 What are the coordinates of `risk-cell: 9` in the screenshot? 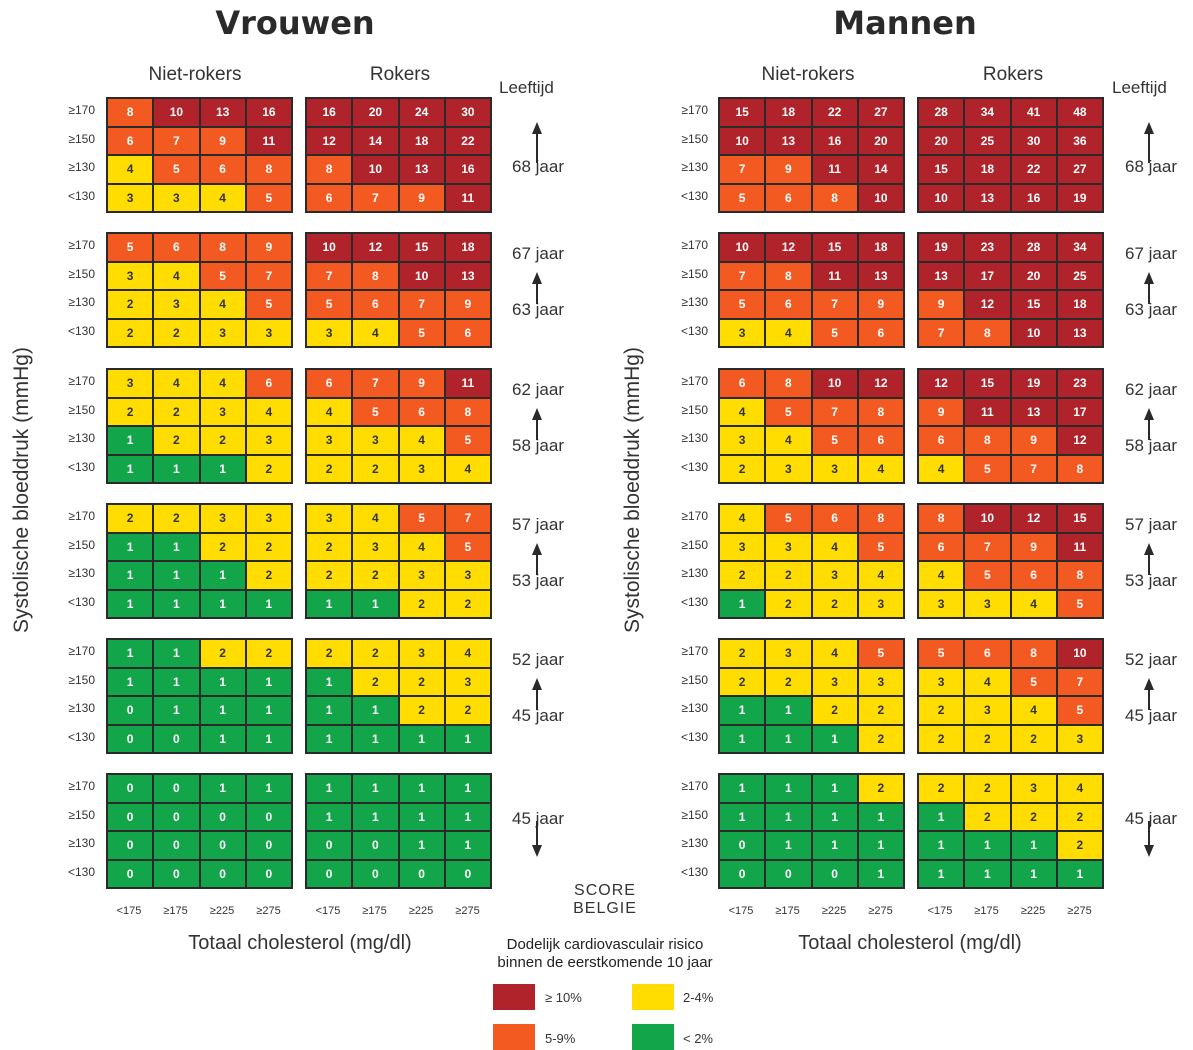 It's located at (941, 304).